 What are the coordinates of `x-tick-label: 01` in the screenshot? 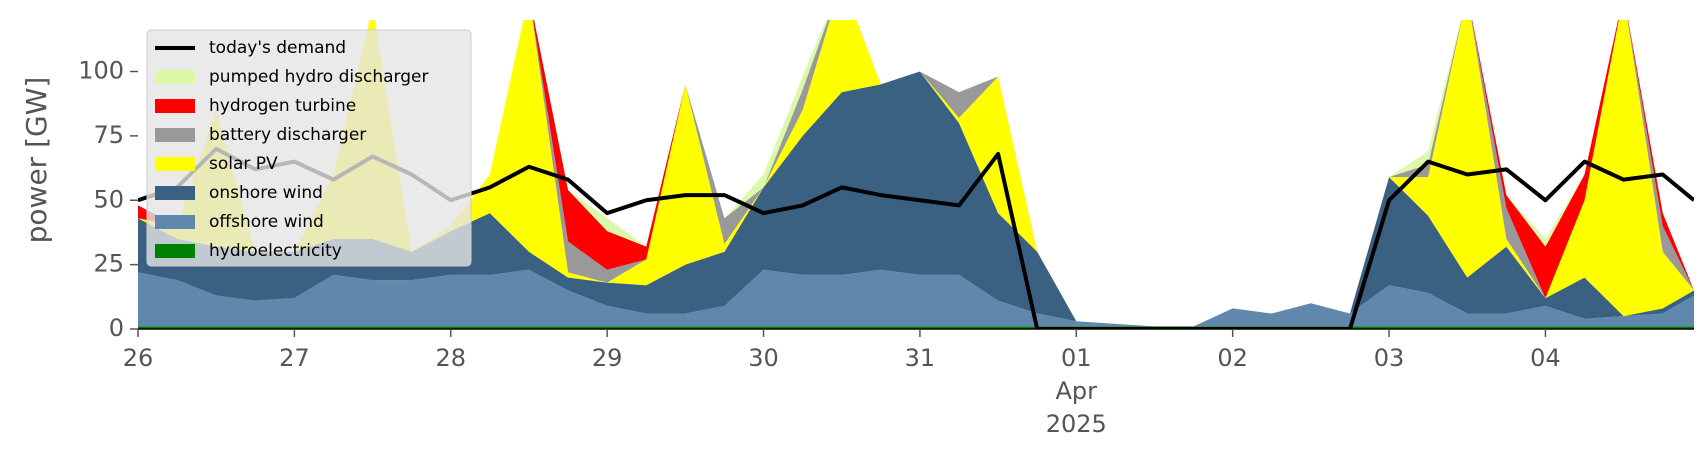 It's located at (1076, 358).